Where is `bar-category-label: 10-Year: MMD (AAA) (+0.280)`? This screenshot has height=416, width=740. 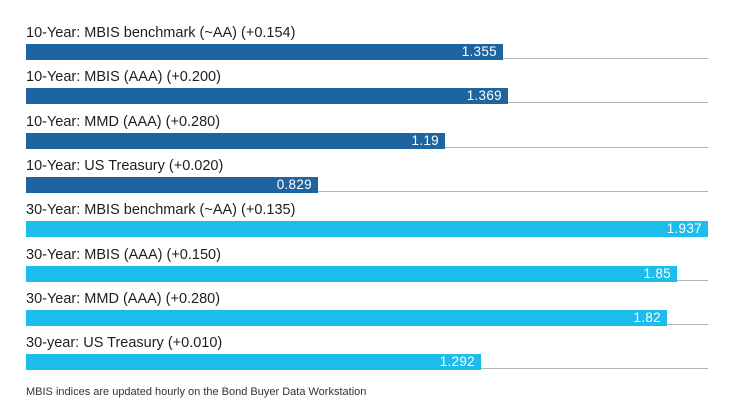 bar-category-label: 10-Year: MMD (AAA) (+0.280) is located at coordinates (123, 121).